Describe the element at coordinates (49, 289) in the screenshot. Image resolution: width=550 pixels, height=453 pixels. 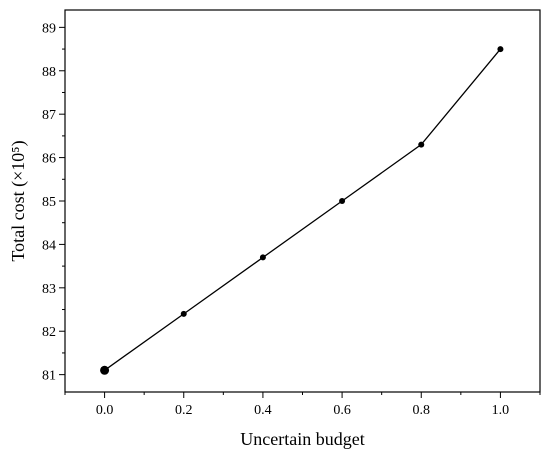
I see `y-tick-label: 83` at that location.